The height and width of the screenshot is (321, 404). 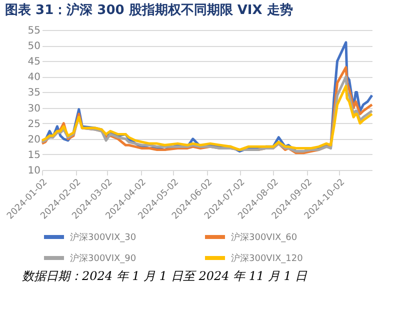 I want to click on legend-label: 沪深300VIX_90, so click(x=103, y=258).